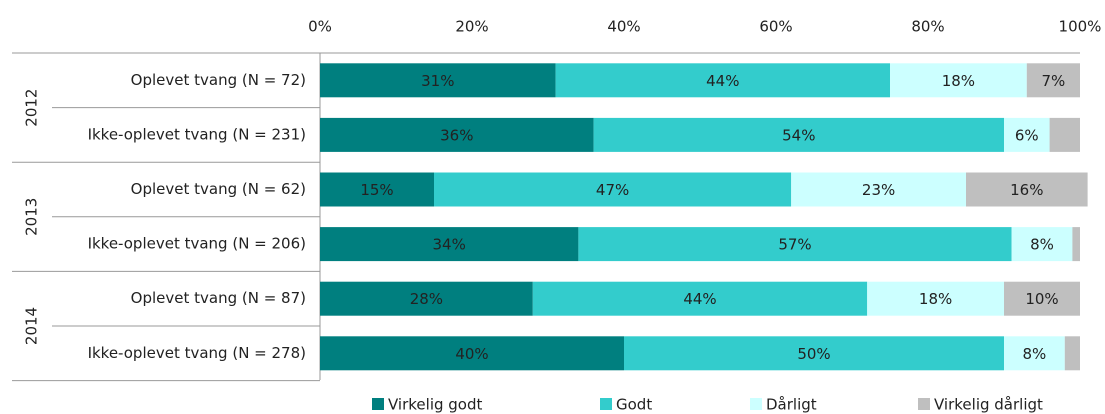 This screenshot has width=1105, height=414. I want to click on y-tick-label: Ikke-oplevet tvang (N = 231), so click(197, 134).